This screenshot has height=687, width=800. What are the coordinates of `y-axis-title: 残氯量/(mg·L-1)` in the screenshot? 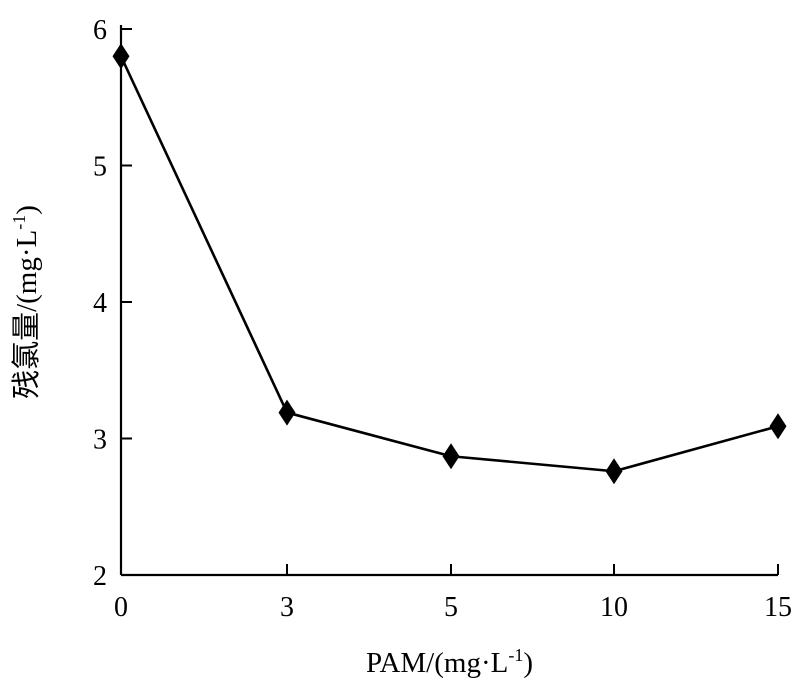 It's located at (26, 302).